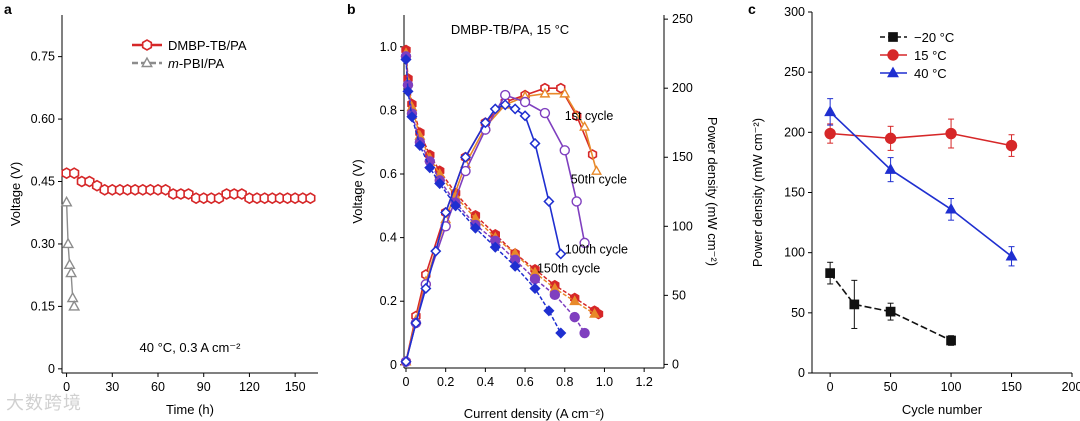 This screenshot has width=1080, height=421. What do you see at coordinates (942, 409) in the screenshot?
I see `x-axis-label-c: Cycle number` at bounding box center [942, 409].